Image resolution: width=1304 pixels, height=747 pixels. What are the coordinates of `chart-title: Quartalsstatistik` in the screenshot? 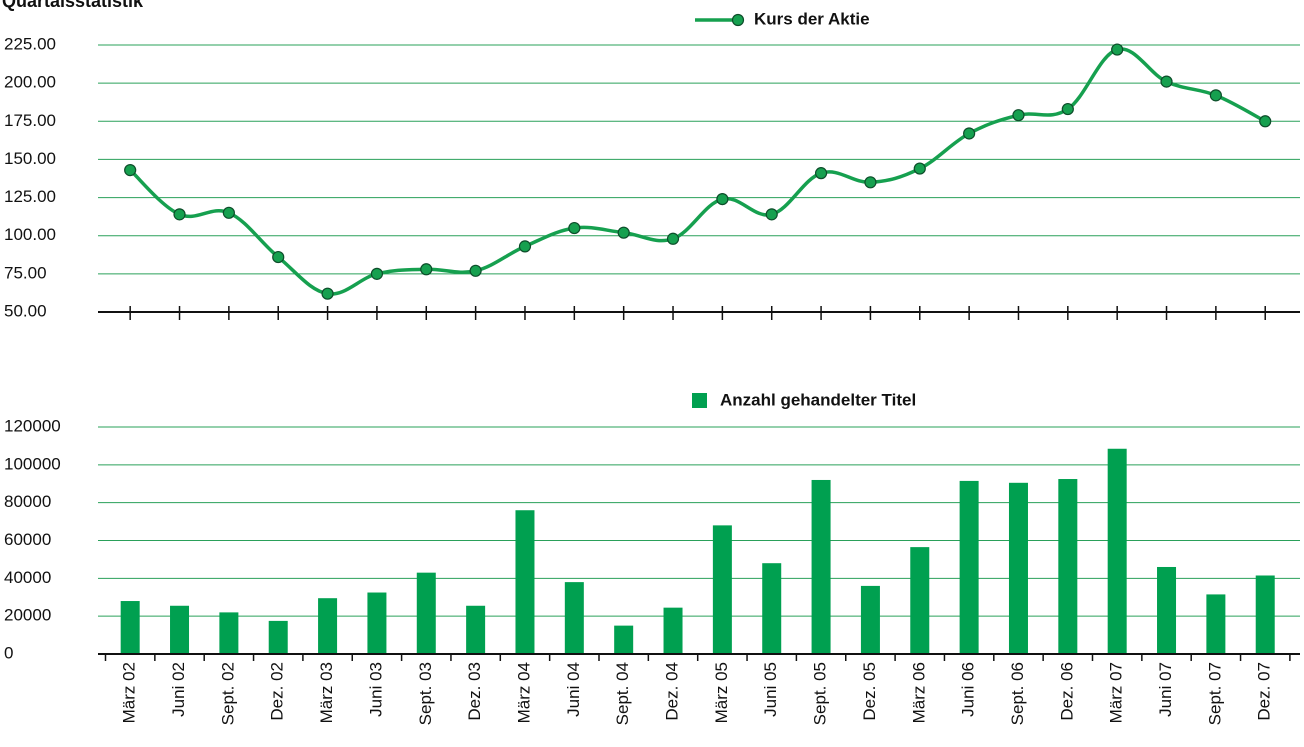 It's located at (73, 5).